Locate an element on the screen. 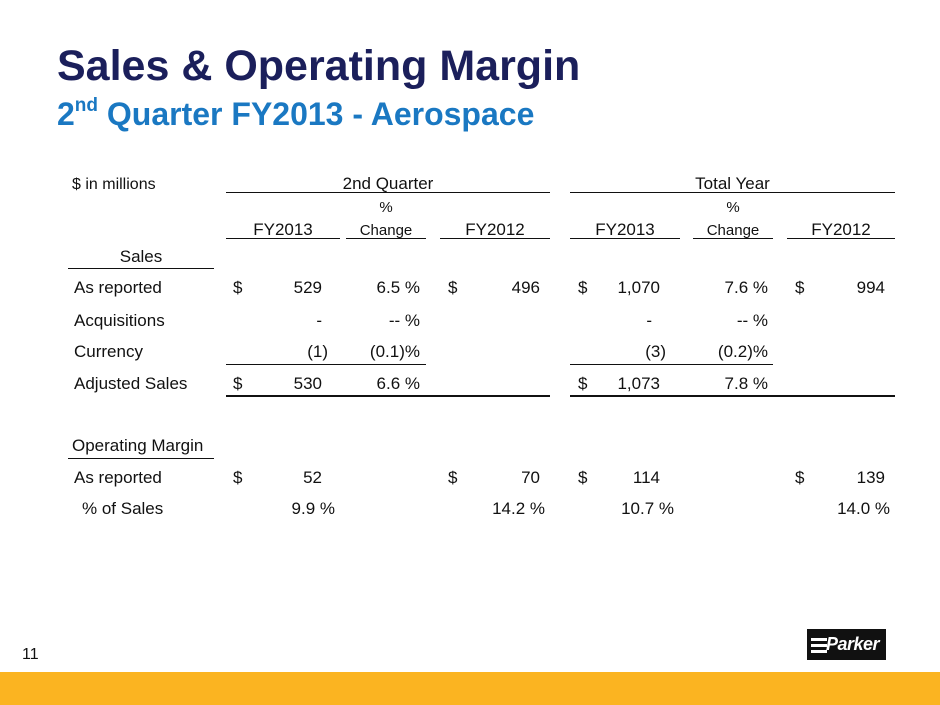  slide-subtitle: 2nd Quarter FY2013 - Aerospace is located at coordinates (295, 114).